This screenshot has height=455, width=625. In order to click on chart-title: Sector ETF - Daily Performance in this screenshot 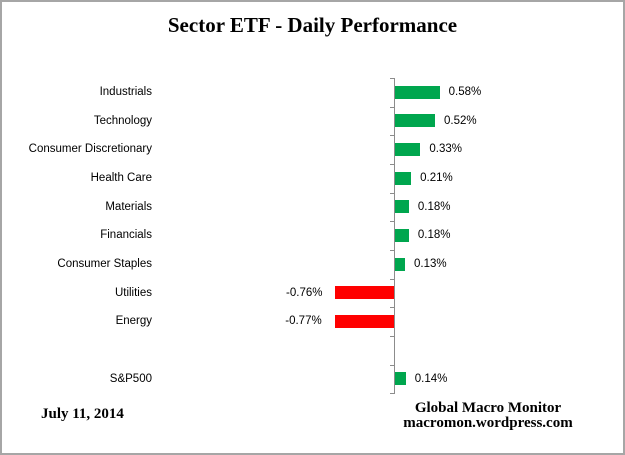, I will do `click(312, 25)`.